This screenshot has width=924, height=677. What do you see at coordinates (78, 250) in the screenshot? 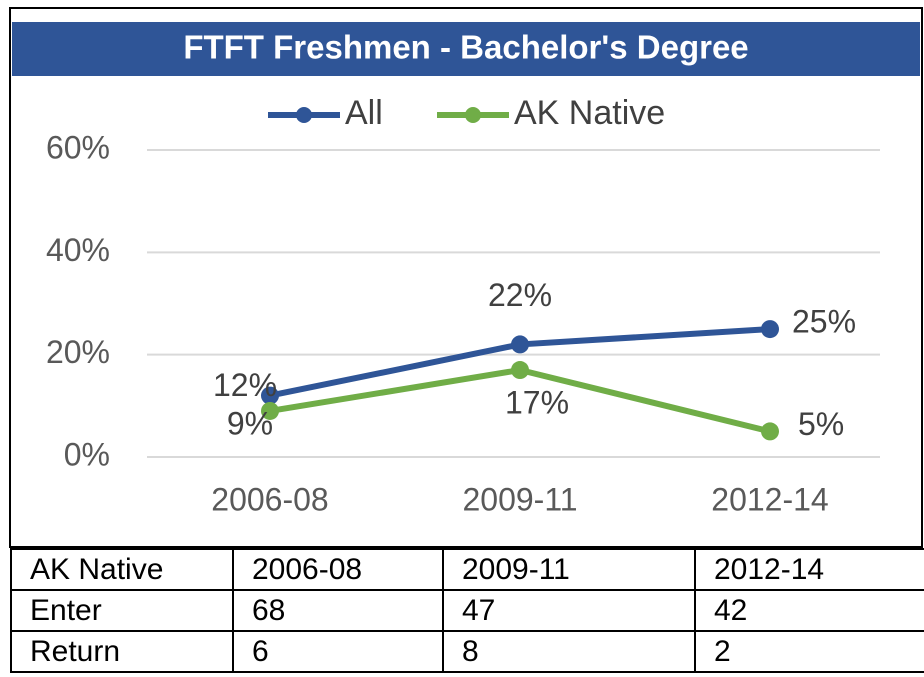
I see `y-tick-label: 40%` at bounding box center [78, 250].